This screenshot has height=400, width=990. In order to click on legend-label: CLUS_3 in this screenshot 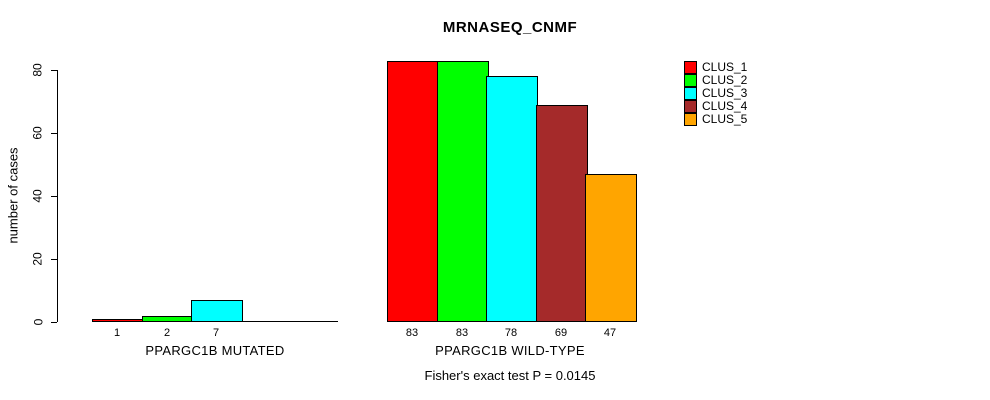, I will do `click(725, 93)`.